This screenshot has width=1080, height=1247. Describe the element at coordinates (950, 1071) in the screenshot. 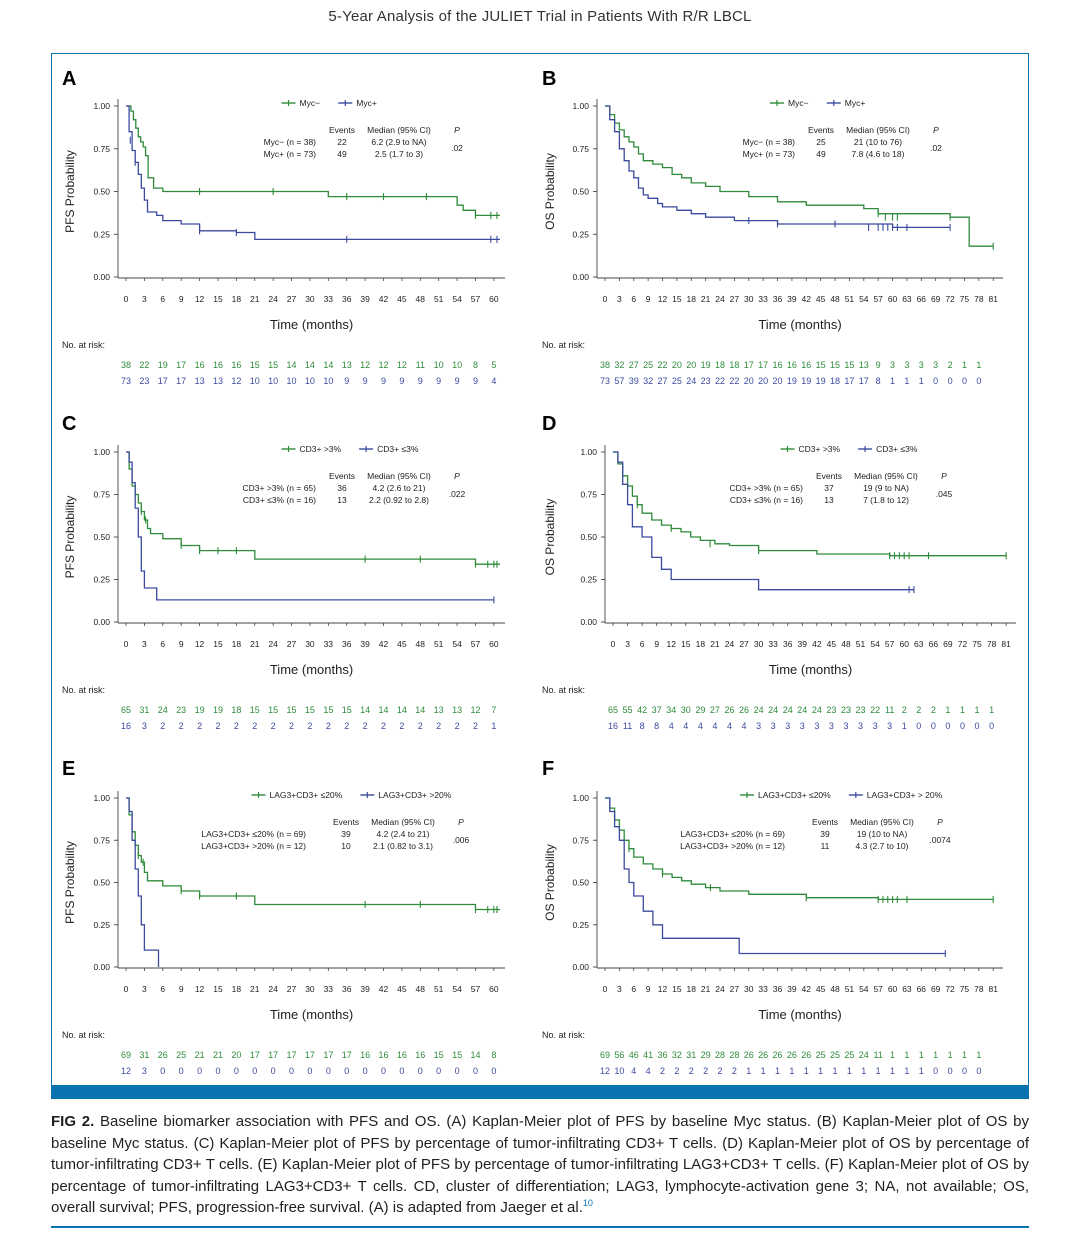

I see `panel-f-risk-count-blue: 0` at that location.